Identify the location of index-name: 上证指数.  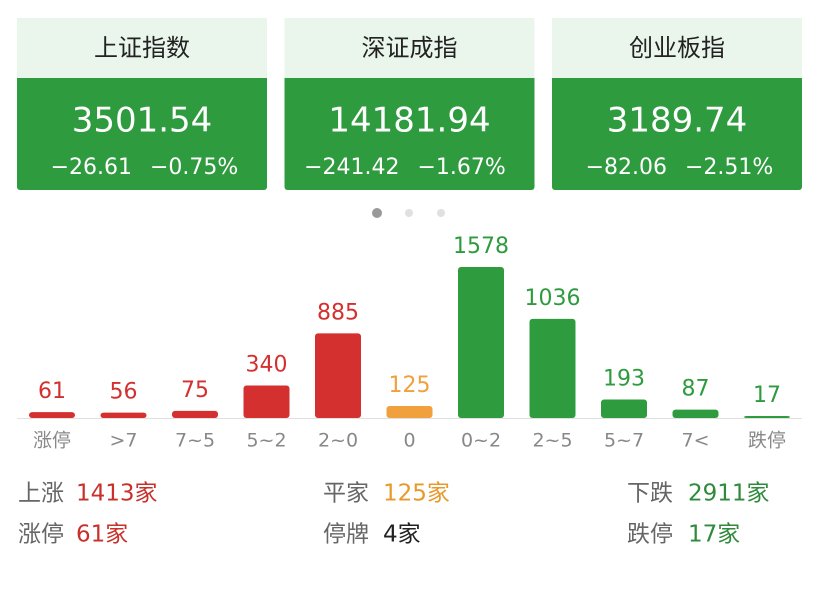
(142, 48).